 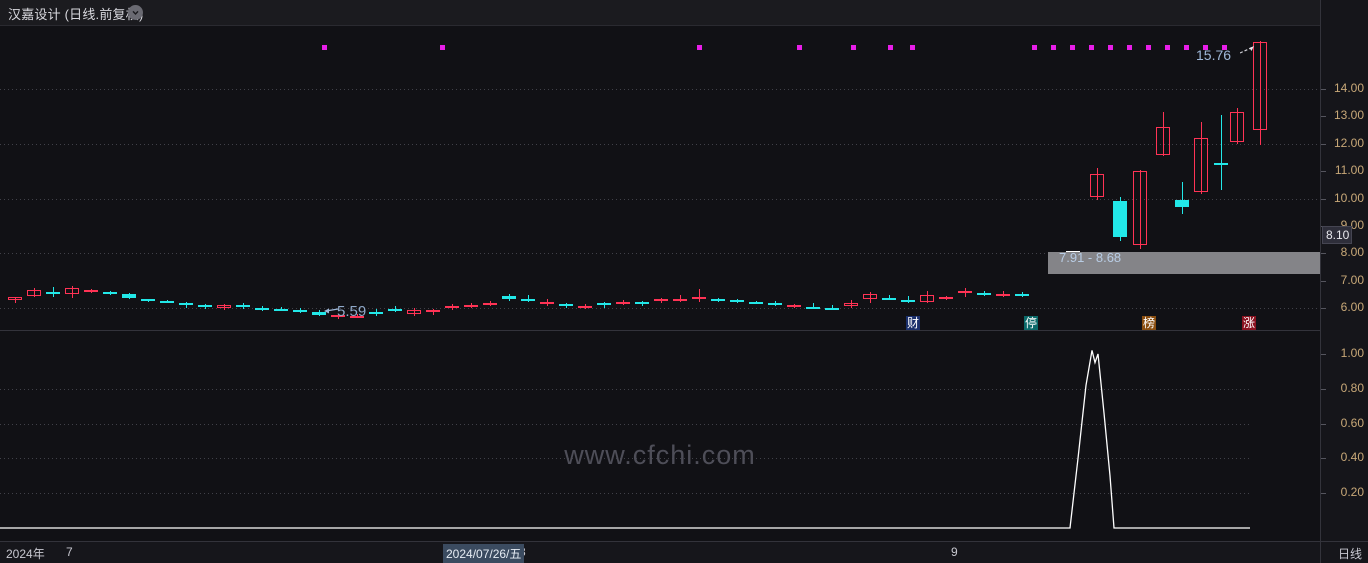 I want to click on event-badge: 涨, so click(x=1249, y=323).